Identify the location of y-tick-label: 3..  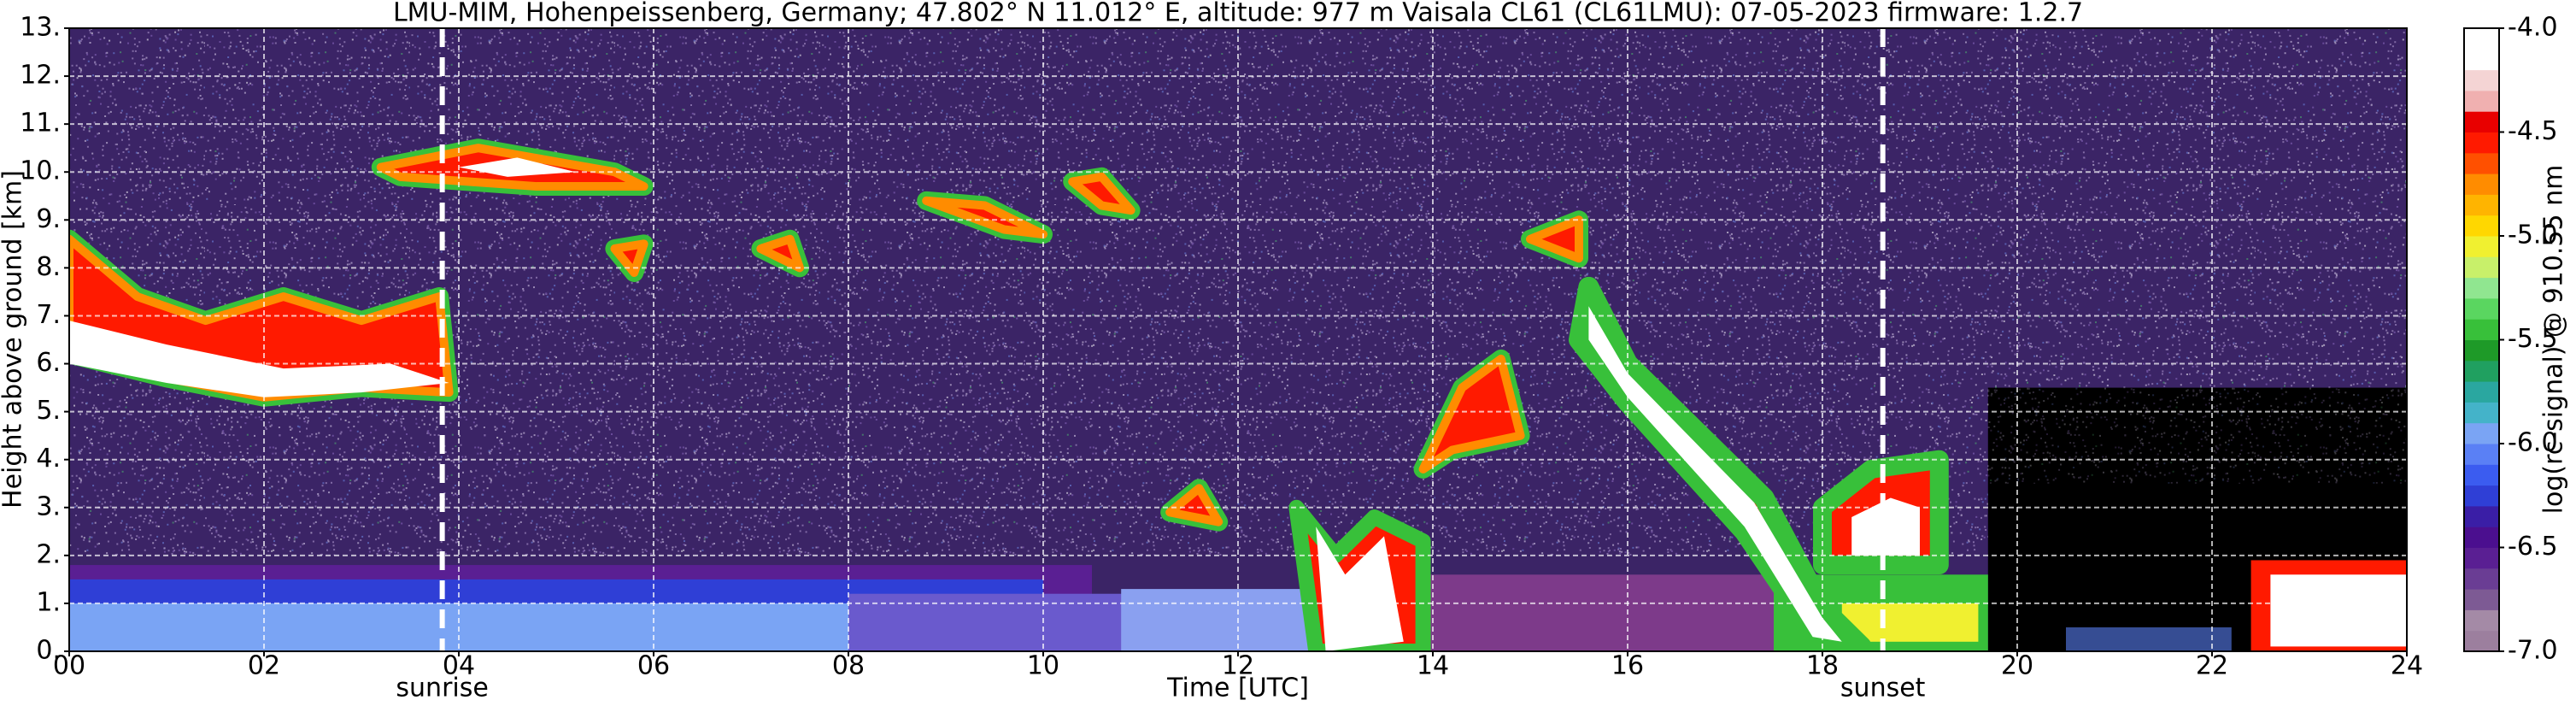
(48, 506).